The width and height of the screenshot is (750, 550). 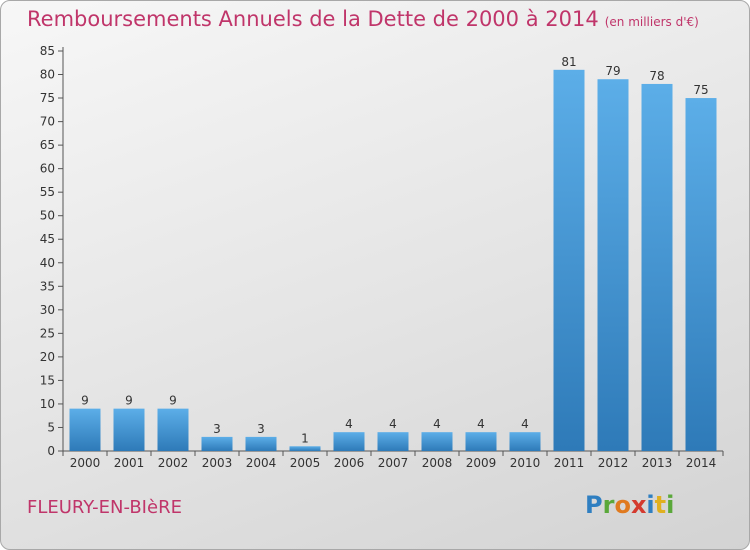 I want to click on y-tick-label: 35, so click(x=47, y=286).